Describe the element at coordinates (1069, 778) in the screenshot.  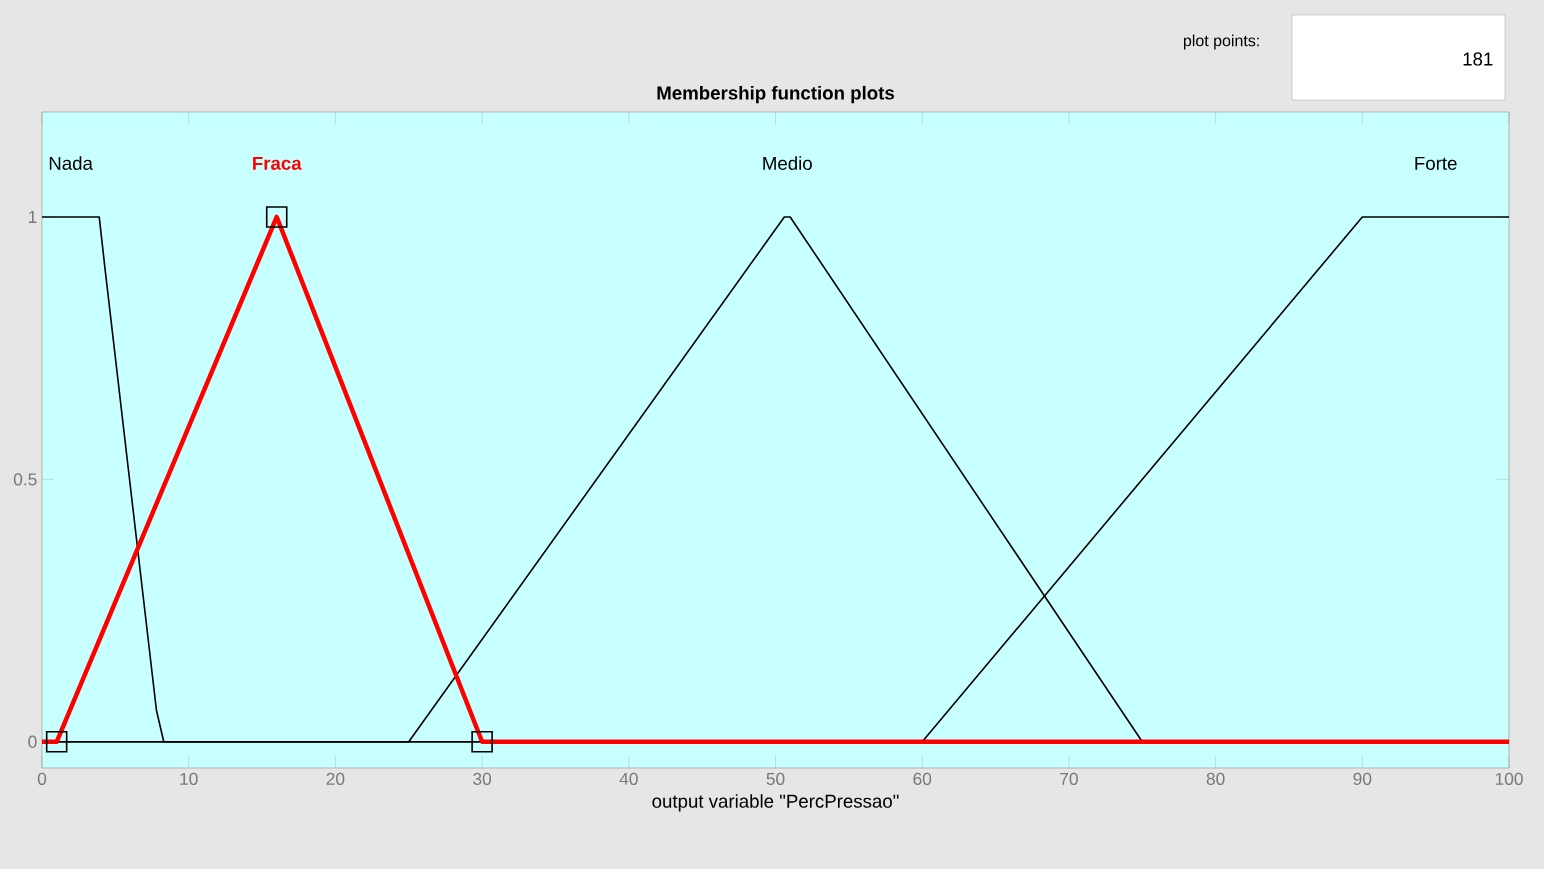
I see `x-tick-label: 70` at that location.